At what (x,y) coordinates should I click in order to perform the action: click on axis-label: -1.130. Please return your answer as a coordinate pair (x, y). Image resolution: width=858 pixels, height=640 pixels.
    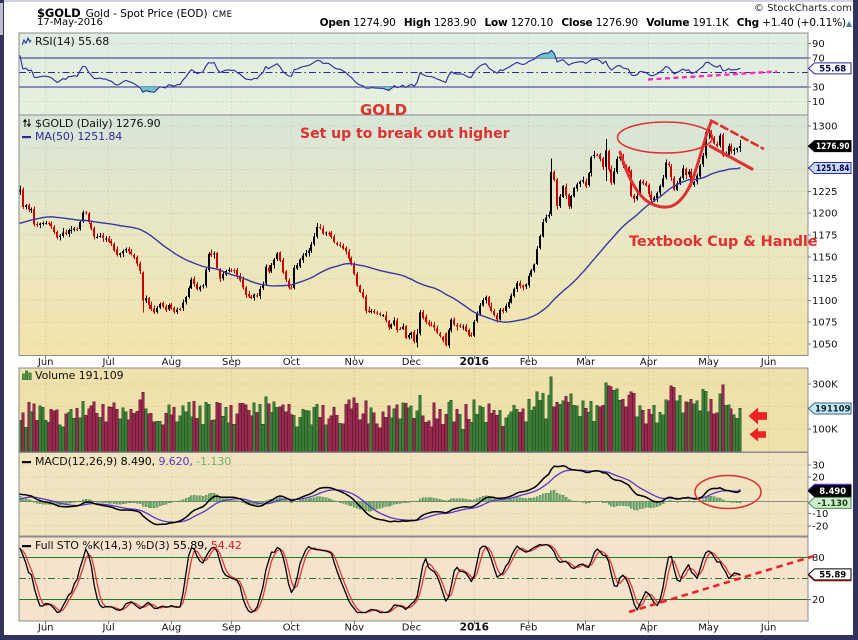
    Looking at the image, I should click on (833, 504).